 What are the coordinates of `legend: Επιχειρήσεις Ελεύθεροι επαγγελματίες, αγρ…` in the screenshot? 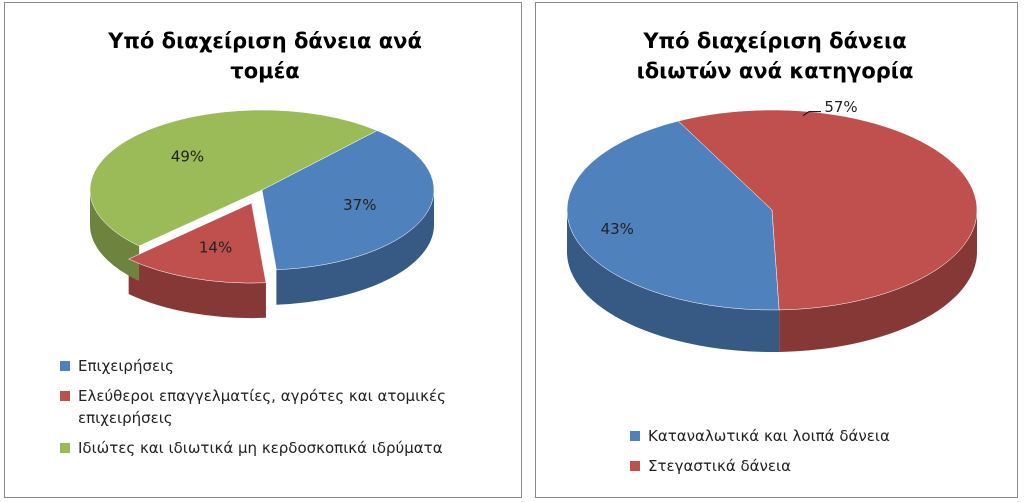 It's located at (285, 411).